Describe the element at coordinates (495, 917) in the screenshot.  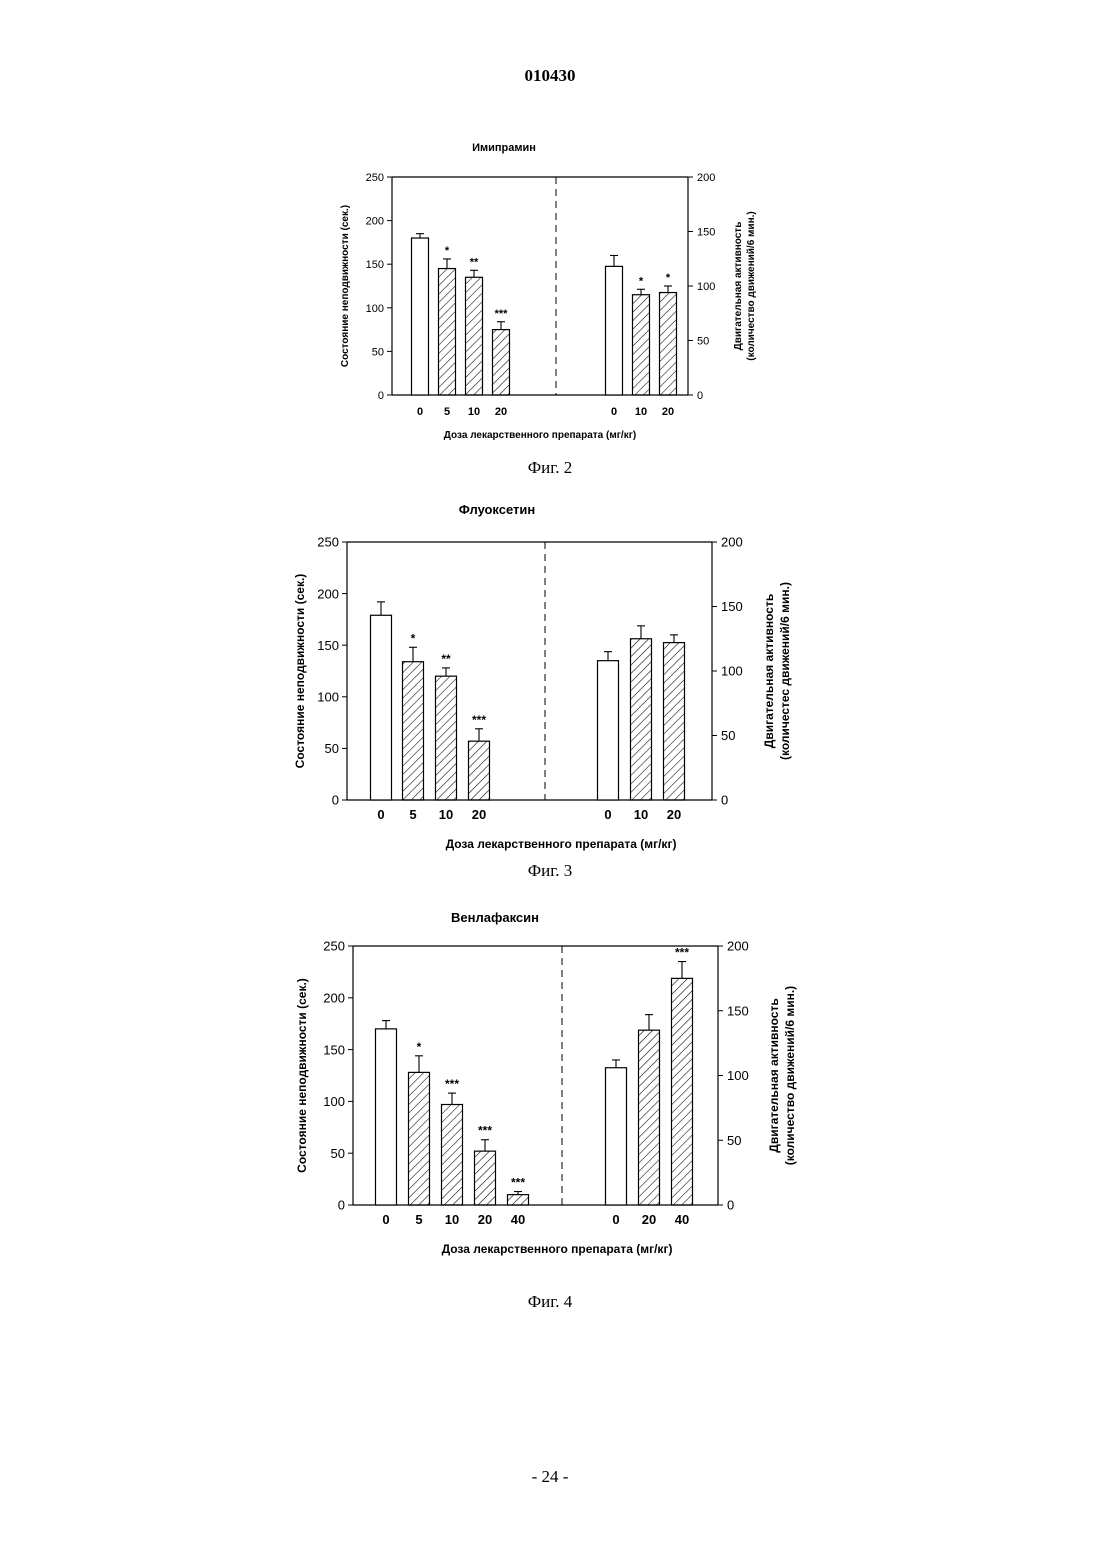
I see `chart-title: Венлафаксин` at that location.